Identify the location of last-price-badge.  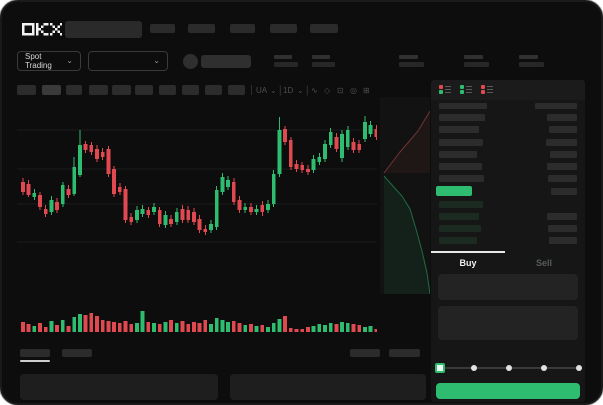
(454, 191).